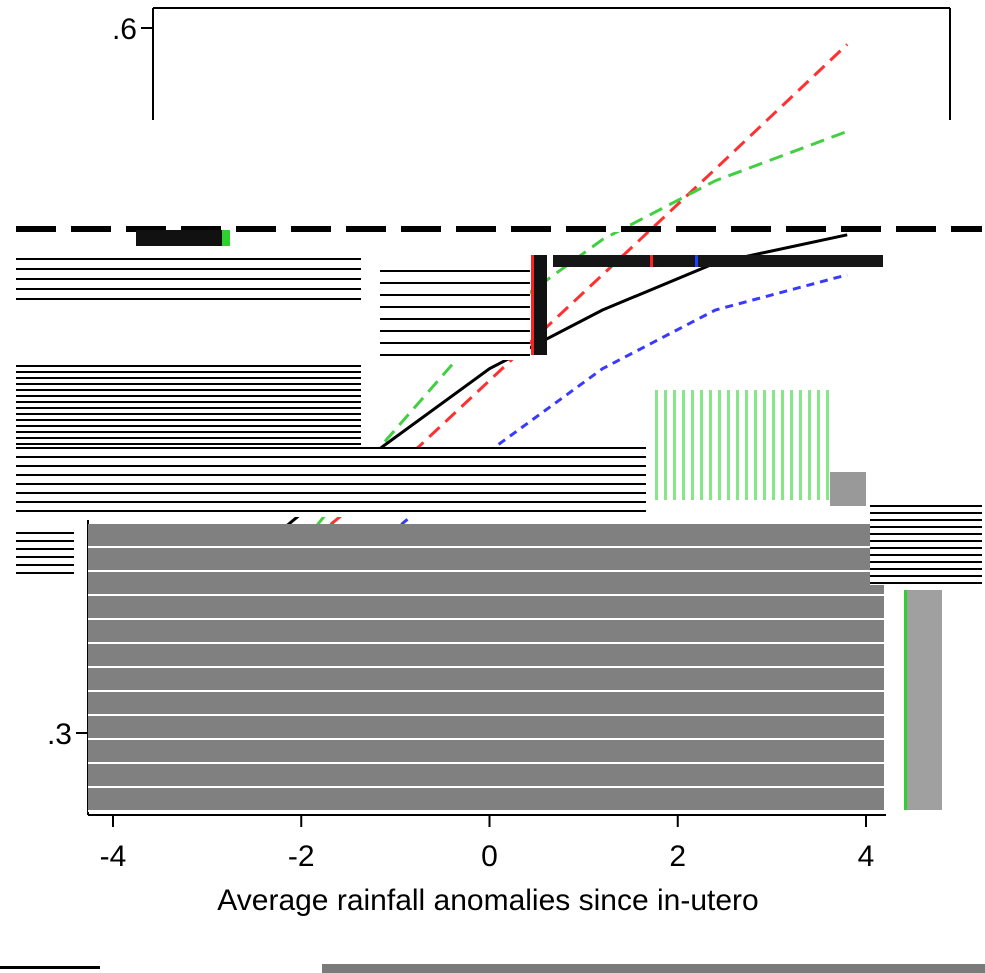 The image size is (985, 973). Describe the element at coordinates (59, 734) in the screenshot. I see `y-tick-label: .3` at that location.